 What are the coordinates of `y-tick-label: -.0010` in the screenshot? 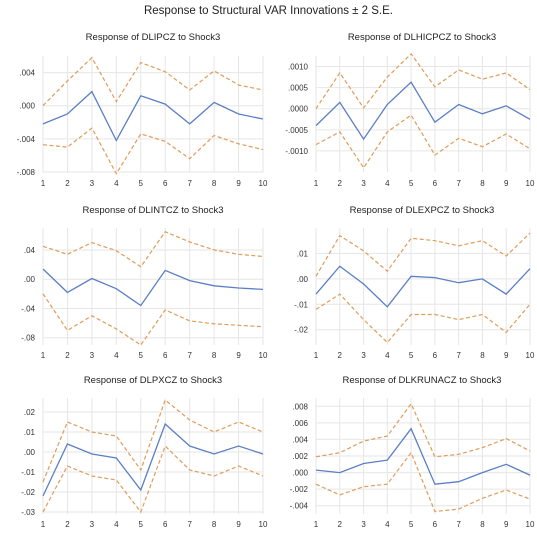 It's located at (296, 151).